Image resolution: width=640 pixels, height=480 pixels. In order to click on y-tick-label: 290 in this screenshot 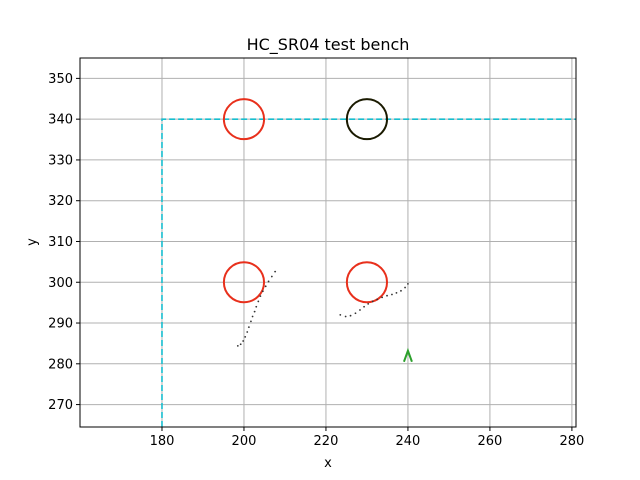, I will do `click(60, 324)`.